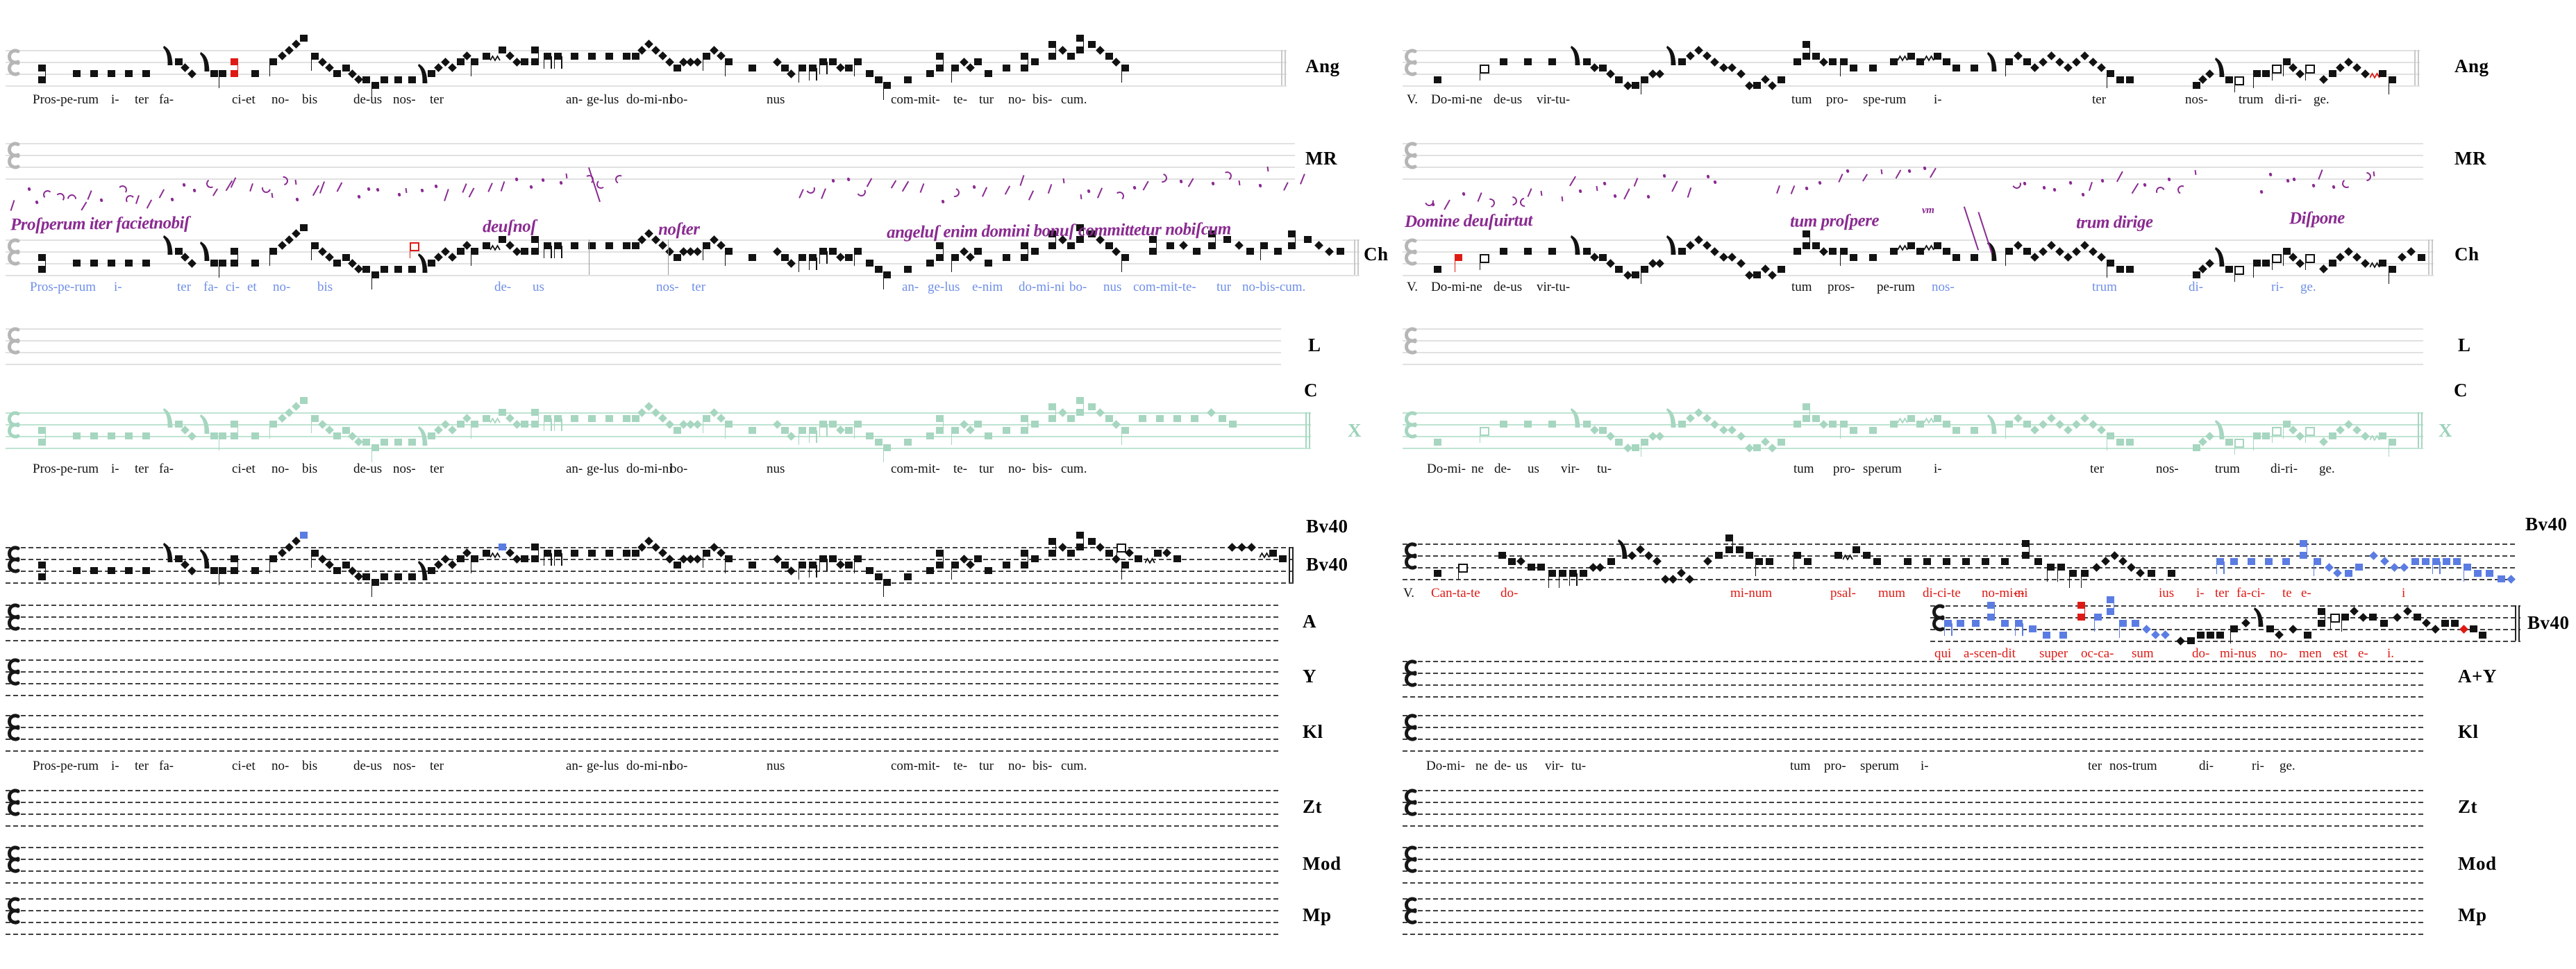 The height and width of the screenshot is (969, 2576). What do you see at coordinates (66, 469) in the screenshot?
I see `lyric-syllable: Pros-pe-rum` at bounding box center [66, 469].